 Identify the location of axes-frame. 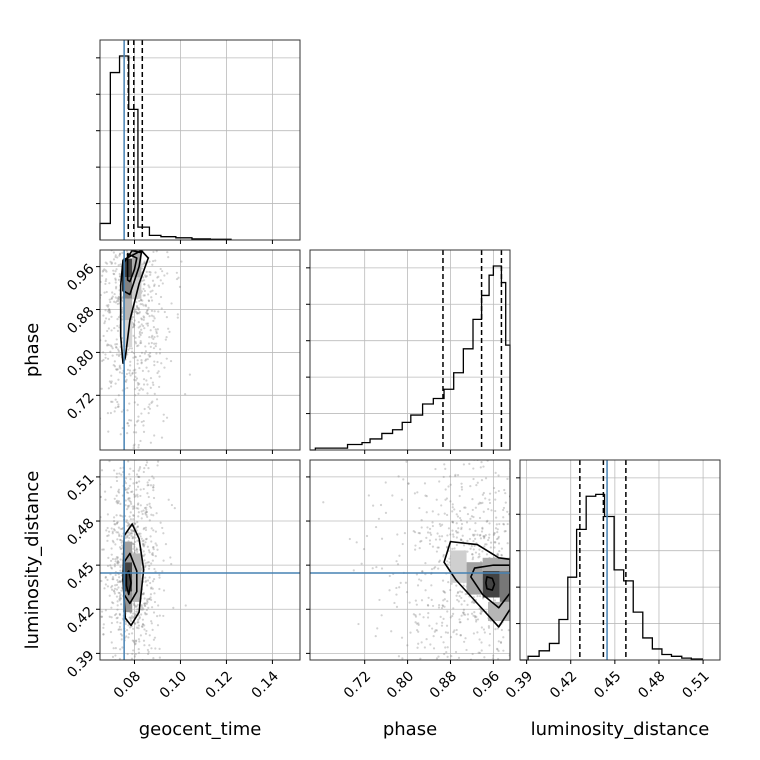
(410, 350).